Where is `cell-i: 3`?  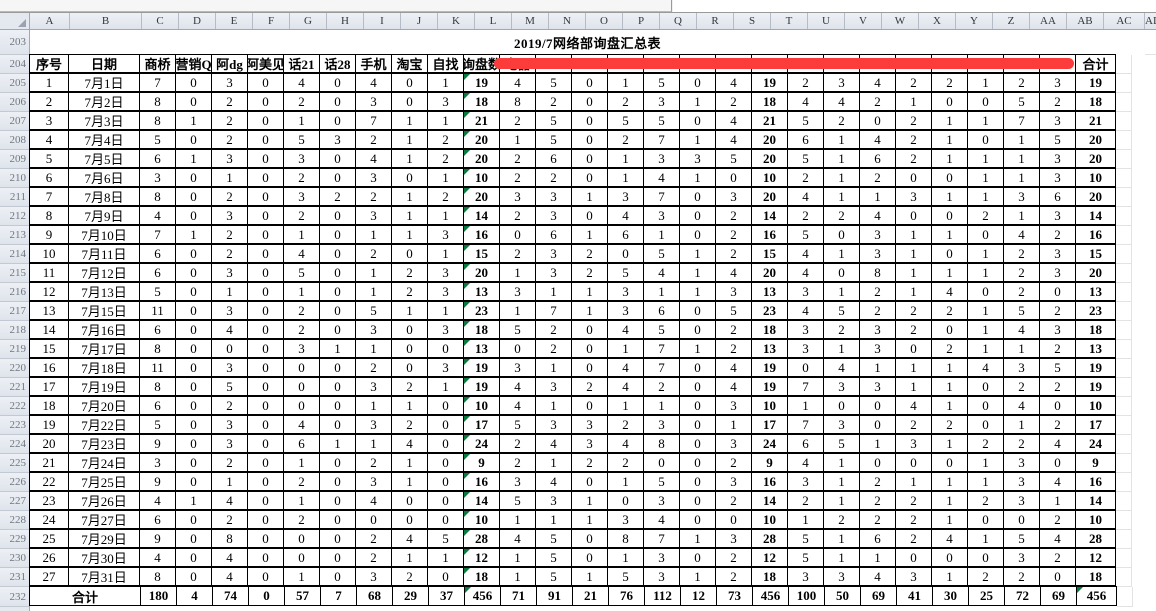
cell-i: 3 is located at coordinates (373, 481).